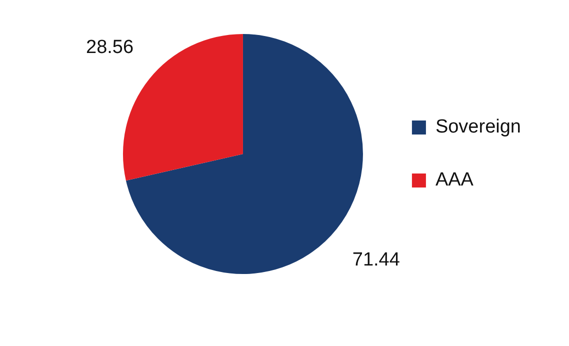 Image resolution: width=569 pixels, height=346 pixels. What do you see at coordinates (376, 260) in the screenshot?
I see `data-label: 71.44` at bounding box center [376, 260].